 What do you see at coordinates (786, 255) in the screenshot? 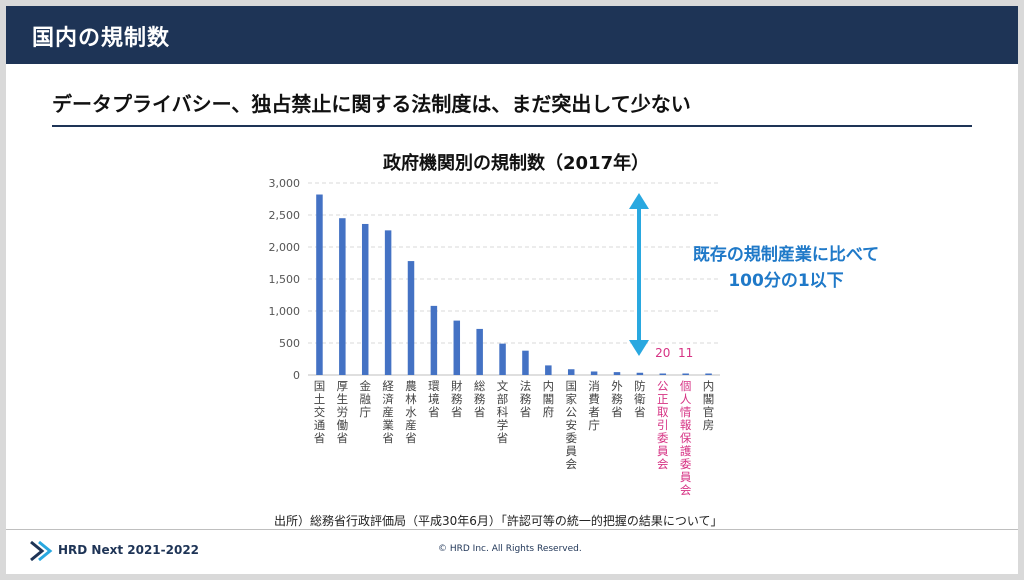
I see `callout-line-1: 既存の規制産業に比べて` at bounding box center [786, 255].